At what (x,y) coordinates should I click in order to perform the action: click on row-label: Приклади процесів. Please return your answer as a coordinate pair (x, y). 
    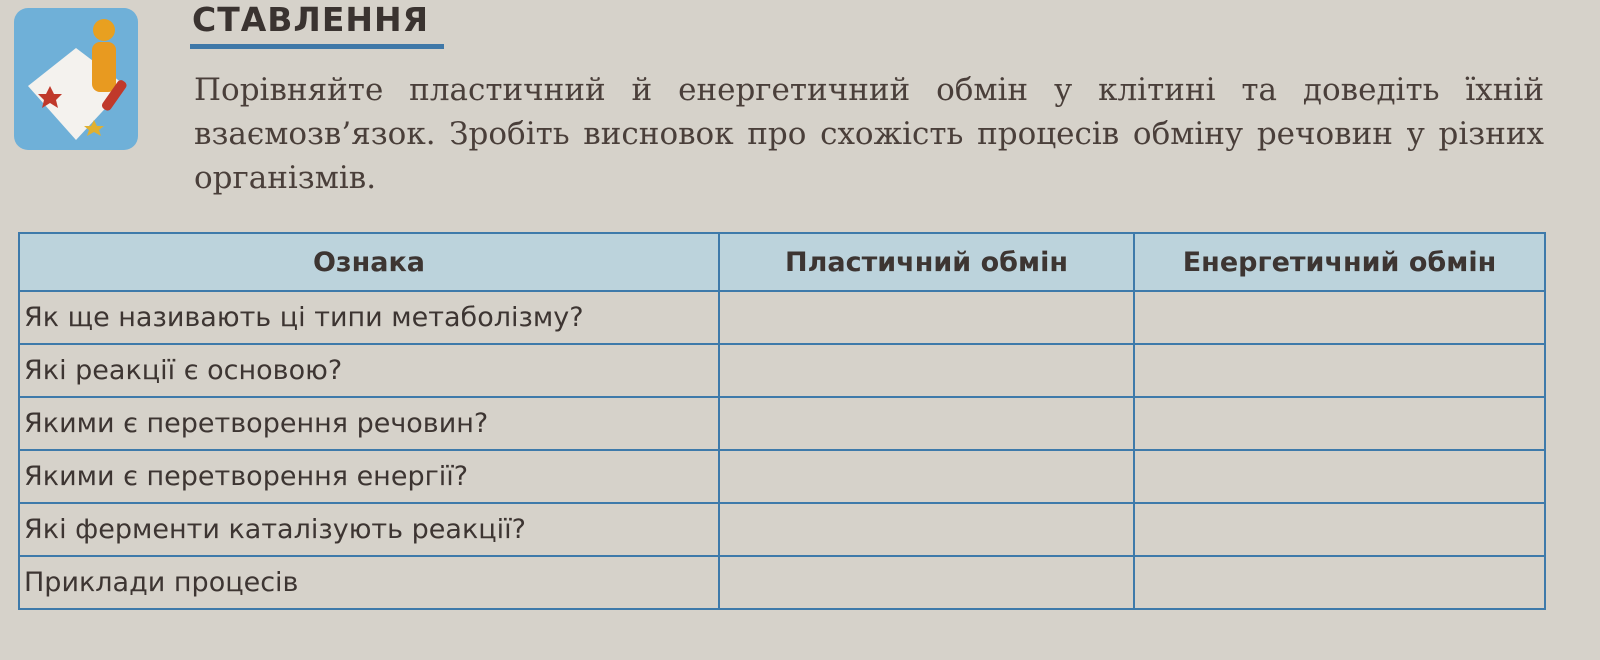
    Looking at the image, I should click on (369, 582).